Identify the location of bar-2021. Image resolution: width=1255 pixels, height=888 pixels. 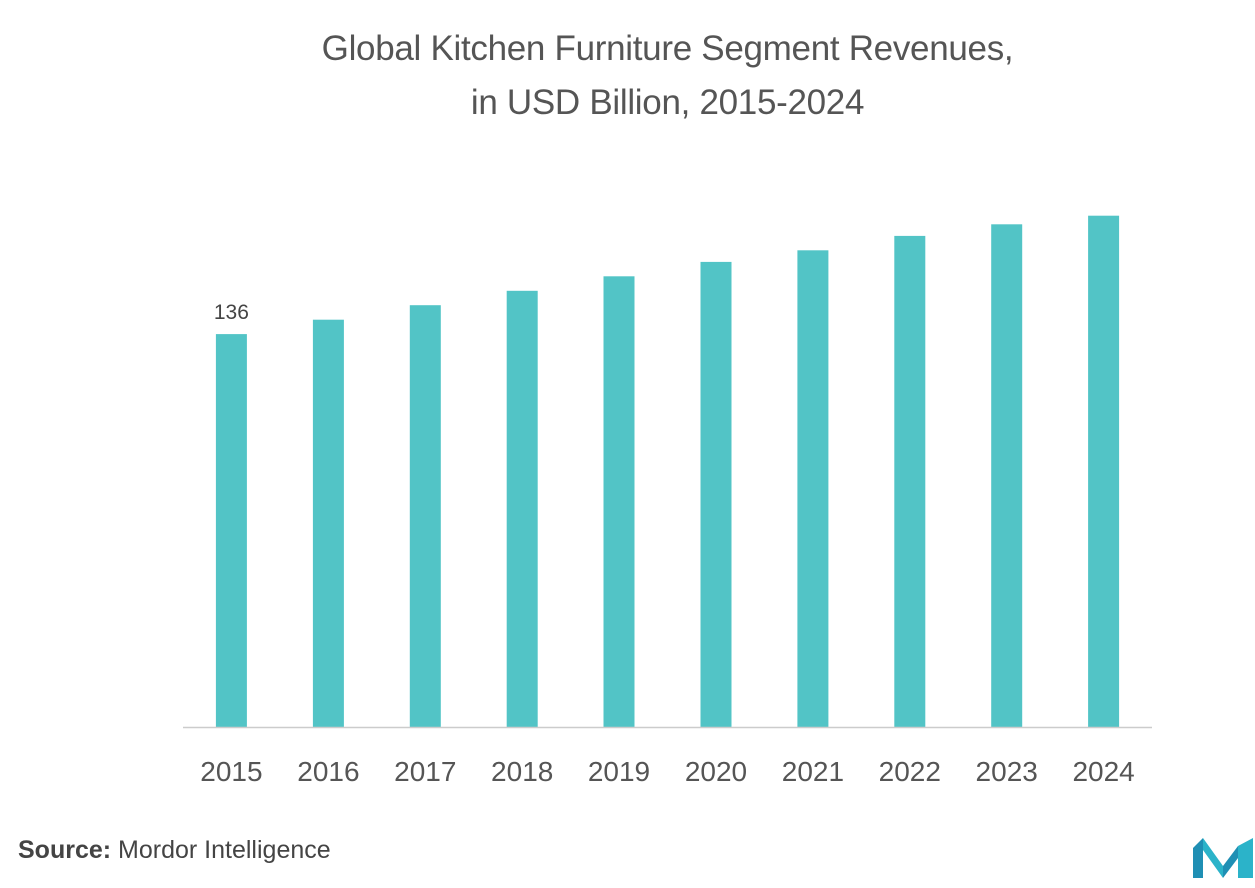
(813, 489).